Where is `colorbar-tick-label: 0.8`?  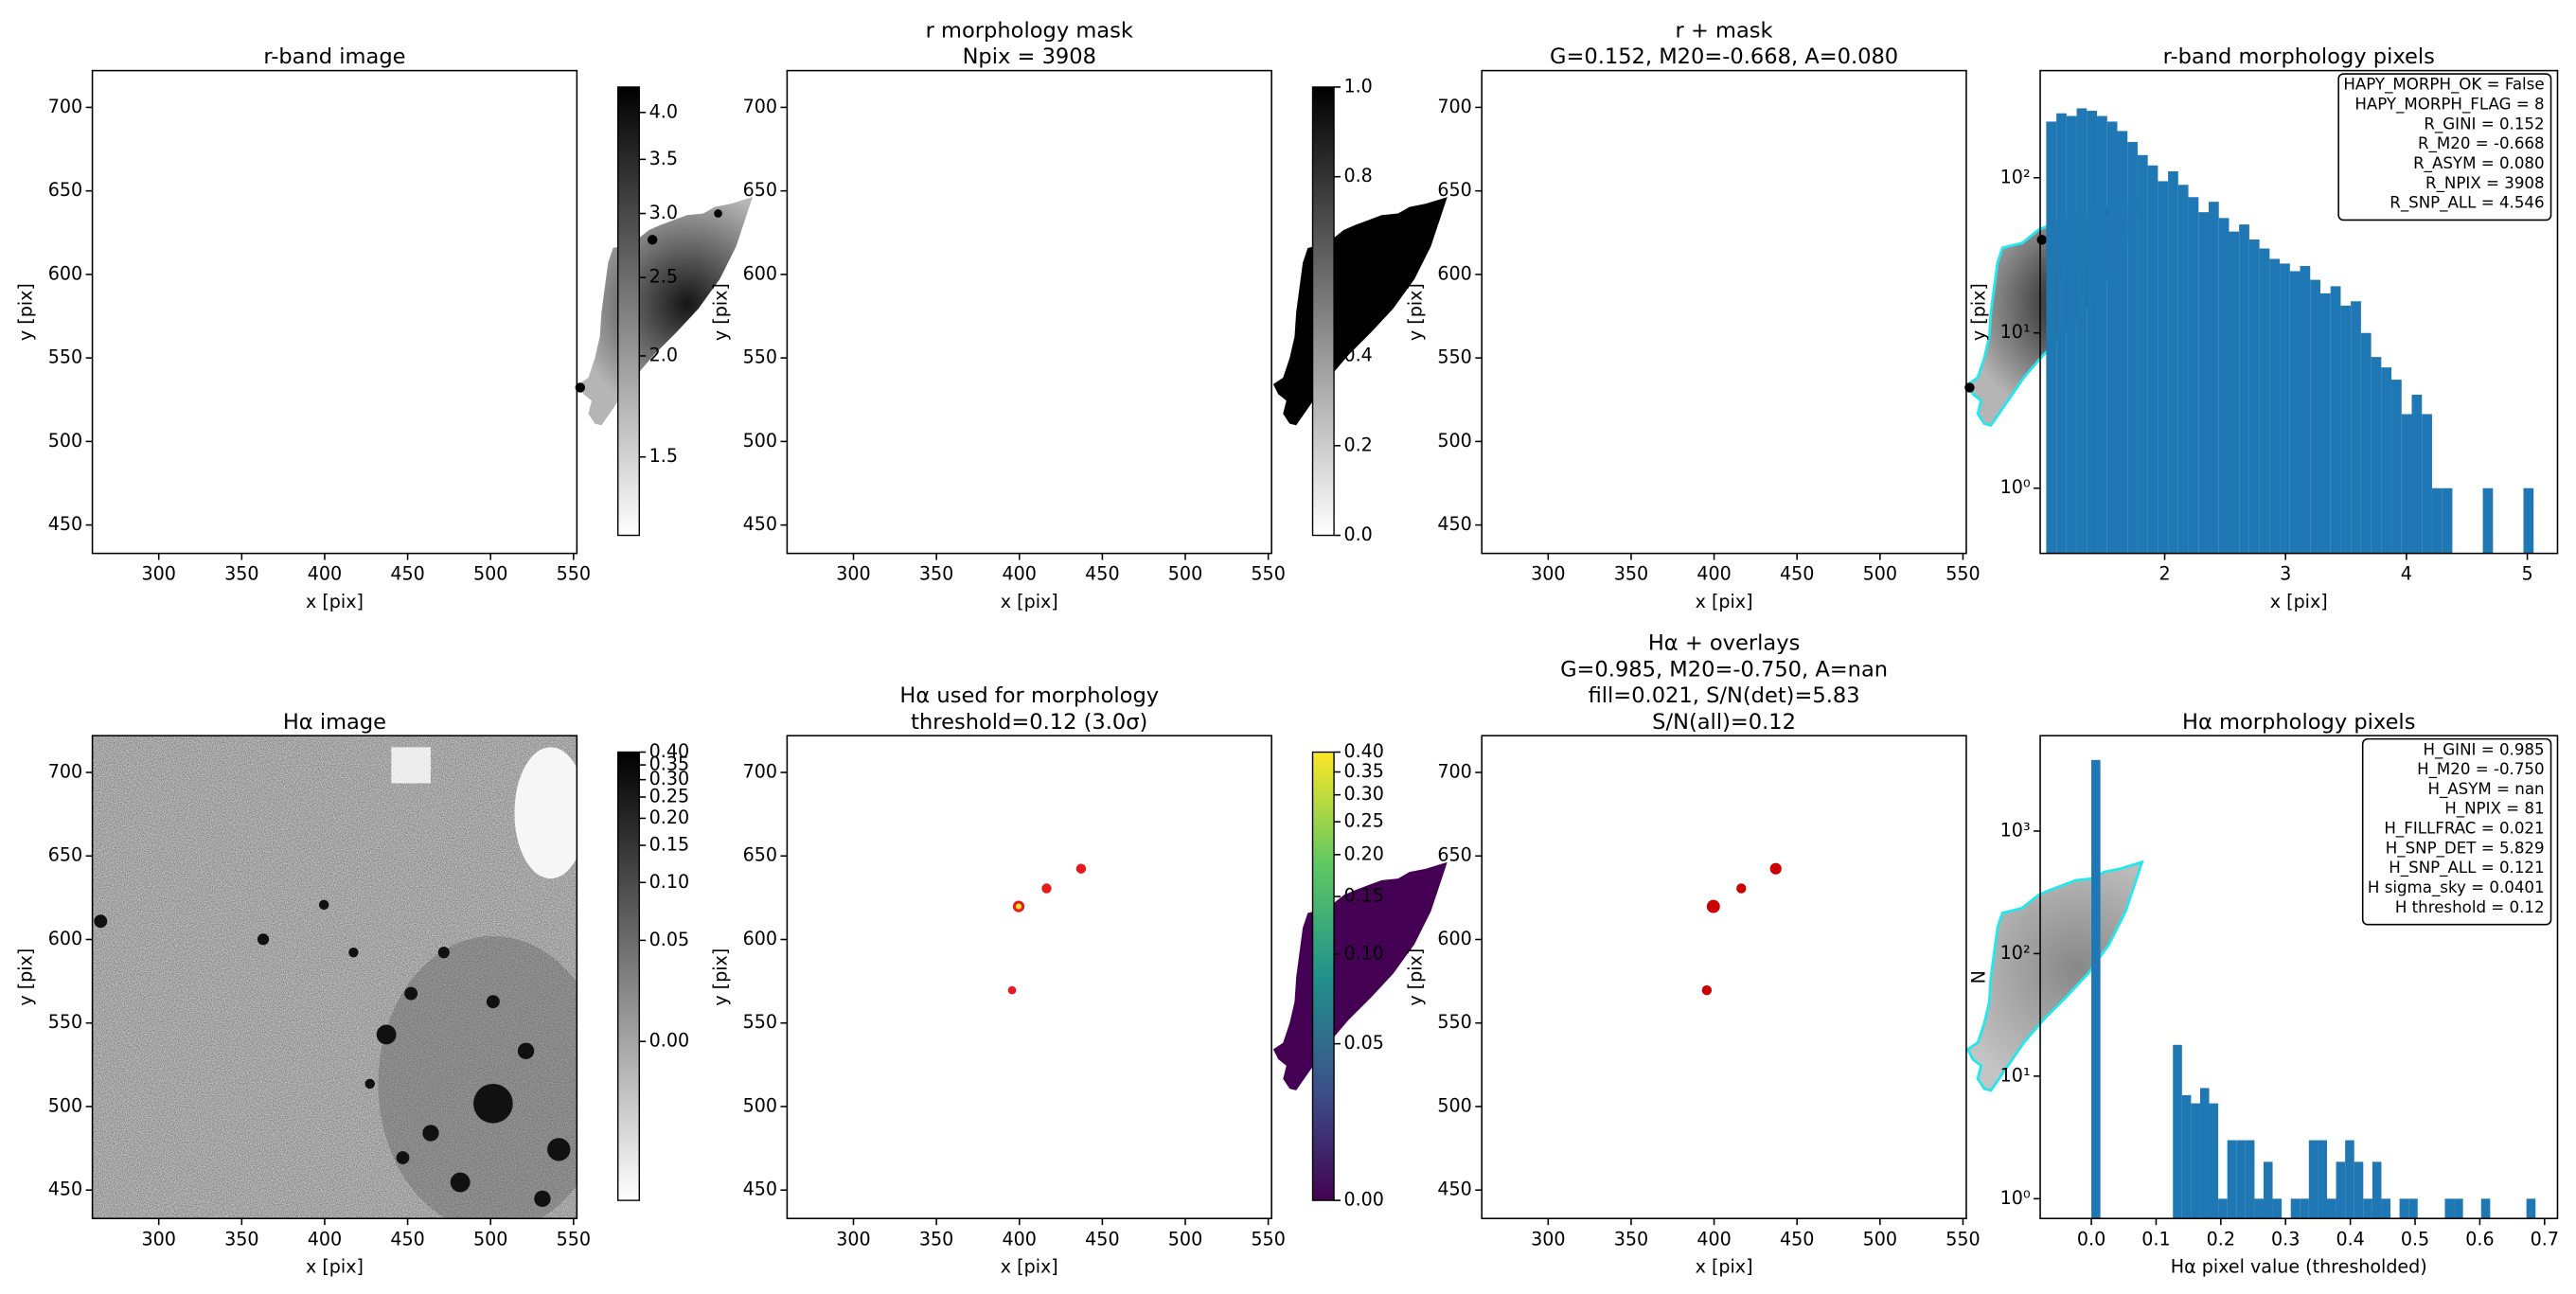
colorbar-tick-label: 0.8 is located at coordinates (1358, 176).